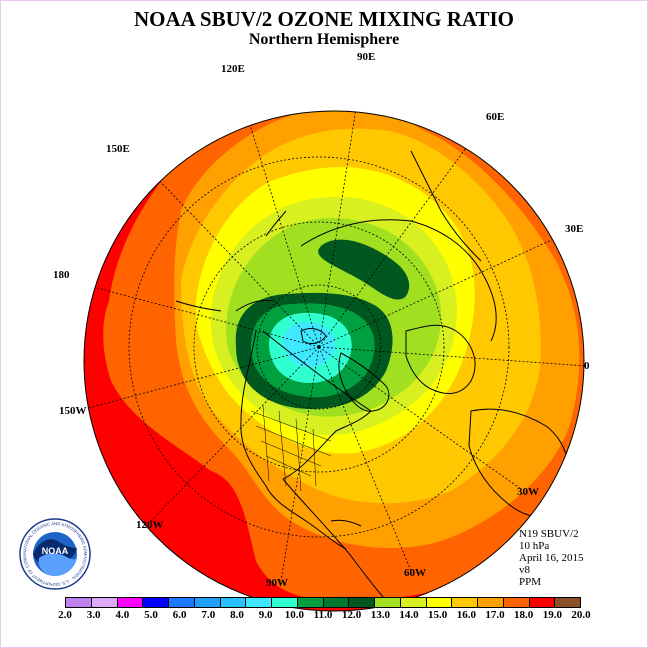 This screenshot has width=648, height=648. What do you see at coordinates (438, 615) in the screenshot?
I see `colorbar-tick-label: 15.0` at bounding box center [438, 615].